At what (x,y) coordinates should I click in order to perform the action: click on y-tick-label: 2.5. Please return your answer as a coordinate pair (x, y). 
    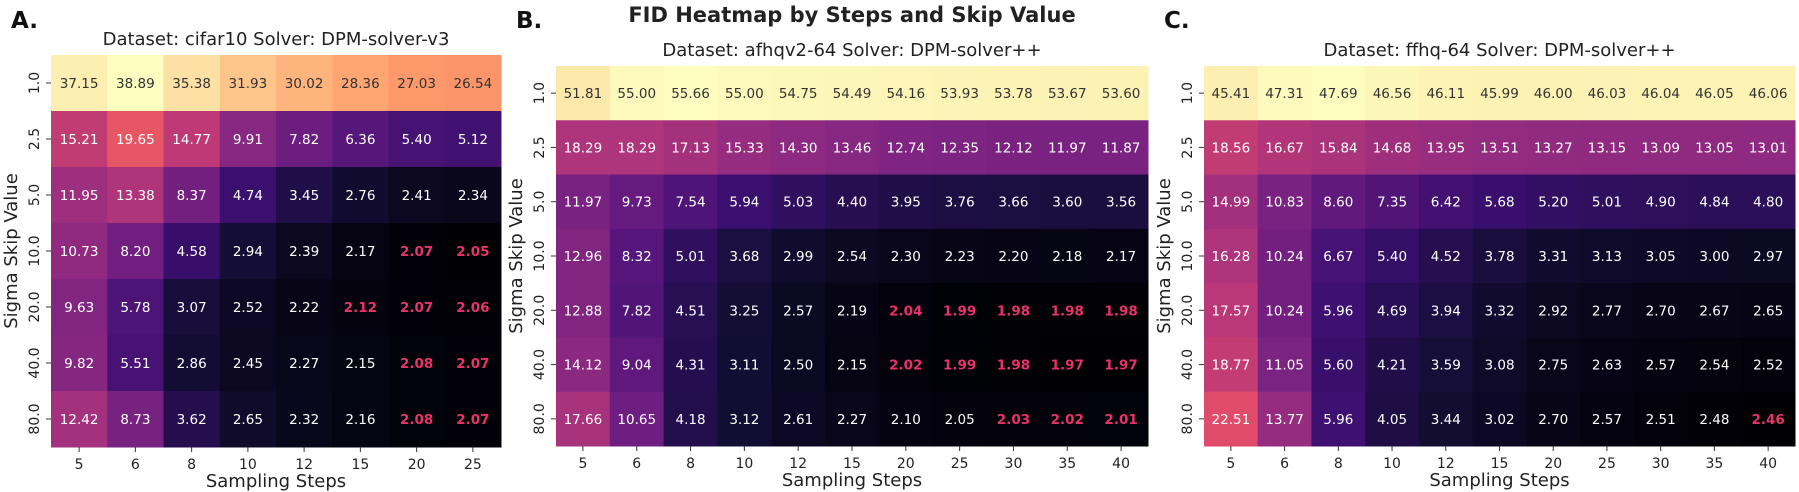
    Looking at the image, I should click on (540, 147).